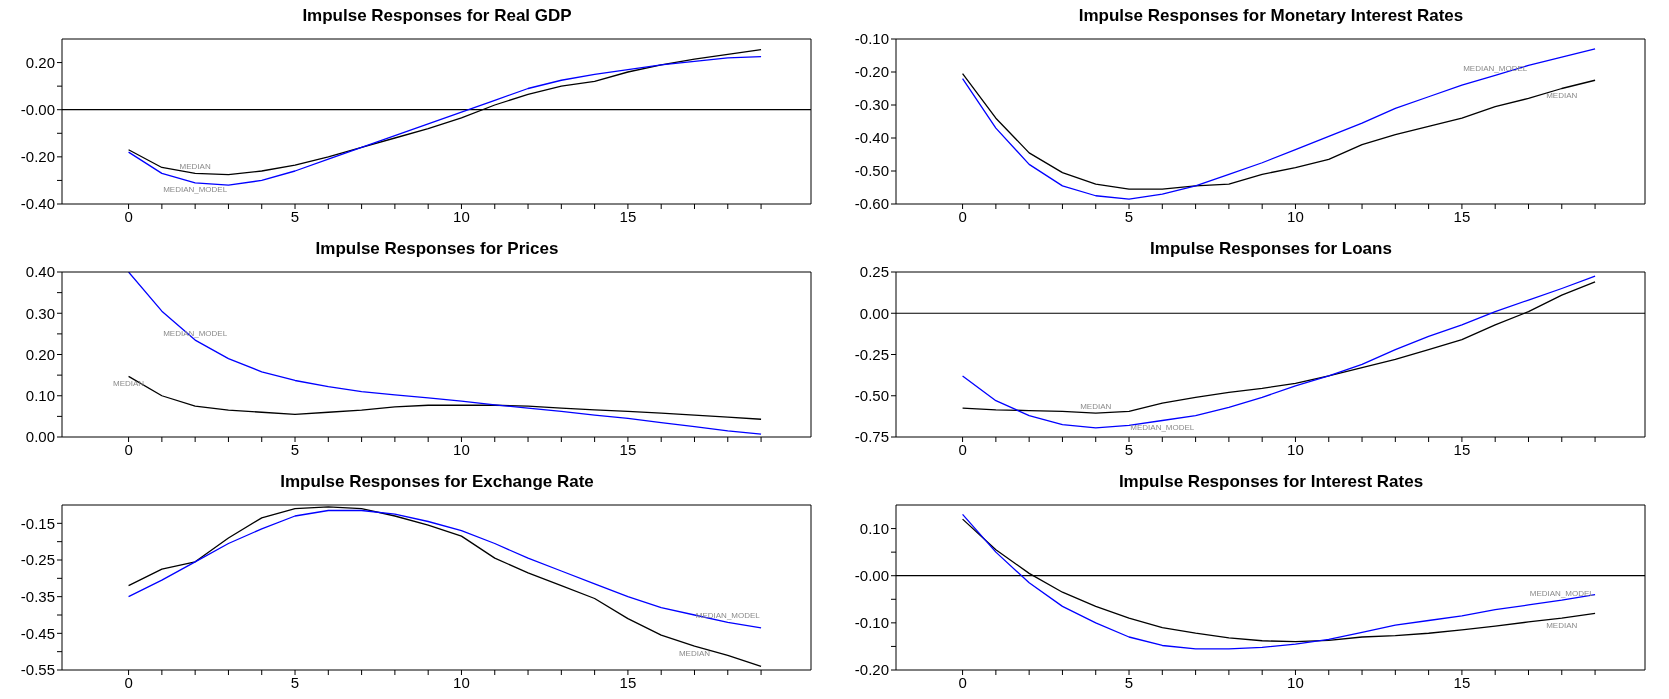 This screenshot has width=1669, height=699. What do you see at coordinates (40, 272) in the screenshot?
I see `y-tick-label: 0.40` at bounding box center [40, 272].